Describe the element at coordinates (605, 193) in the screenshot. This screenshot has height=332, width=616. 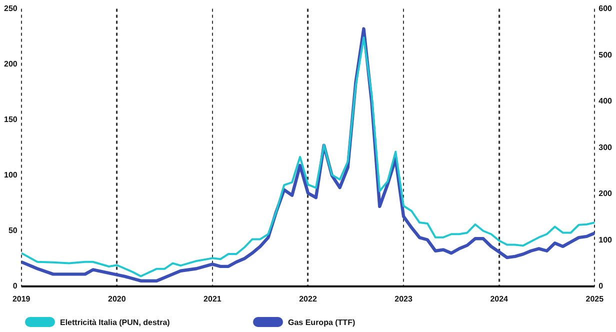
I see `y2-tick-label: 200` at that location.